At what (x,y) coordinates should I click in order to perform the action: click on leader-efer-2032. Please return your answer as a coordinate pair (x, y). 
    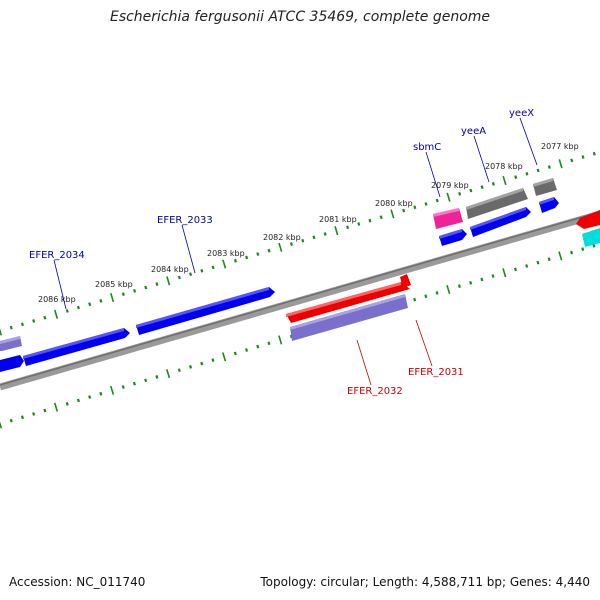
    Looking at the image, I should click on (364, 362).